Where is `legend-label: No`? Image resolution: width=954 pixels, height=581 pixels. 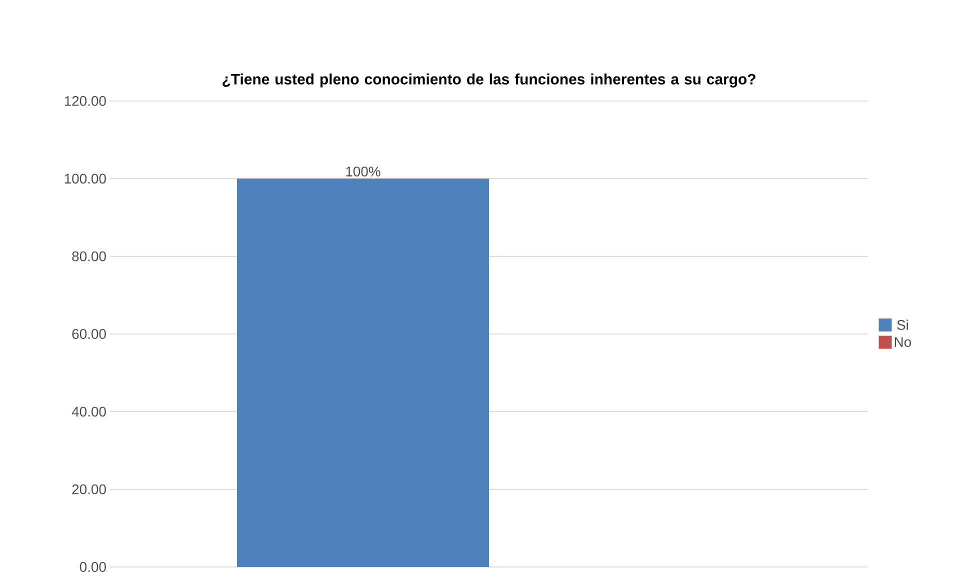 legend-label: No is located at coordinates (902, 342).